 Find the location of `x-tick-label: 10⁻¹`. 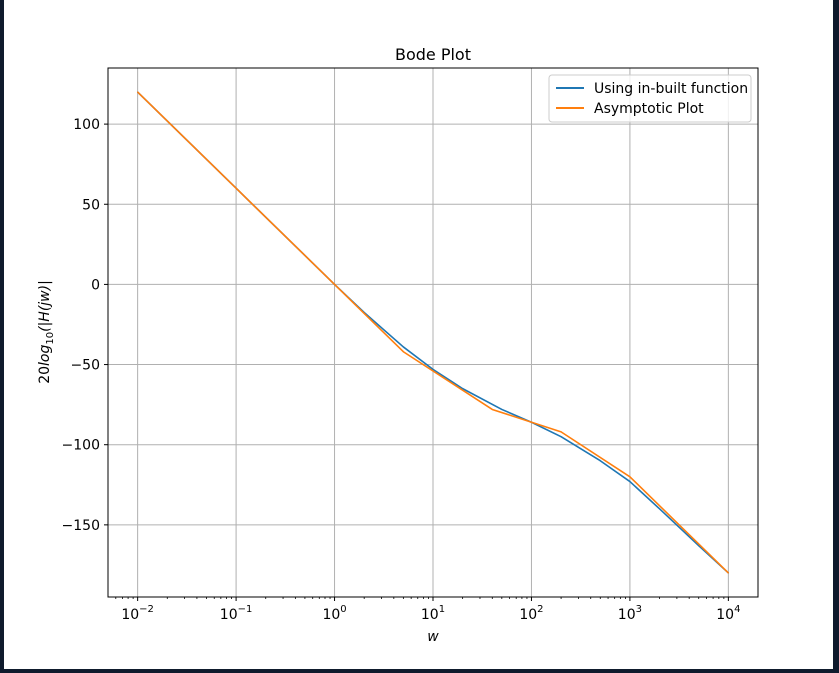

x-tick-label: 10⁻¹ is located at coordinates (236, 613).